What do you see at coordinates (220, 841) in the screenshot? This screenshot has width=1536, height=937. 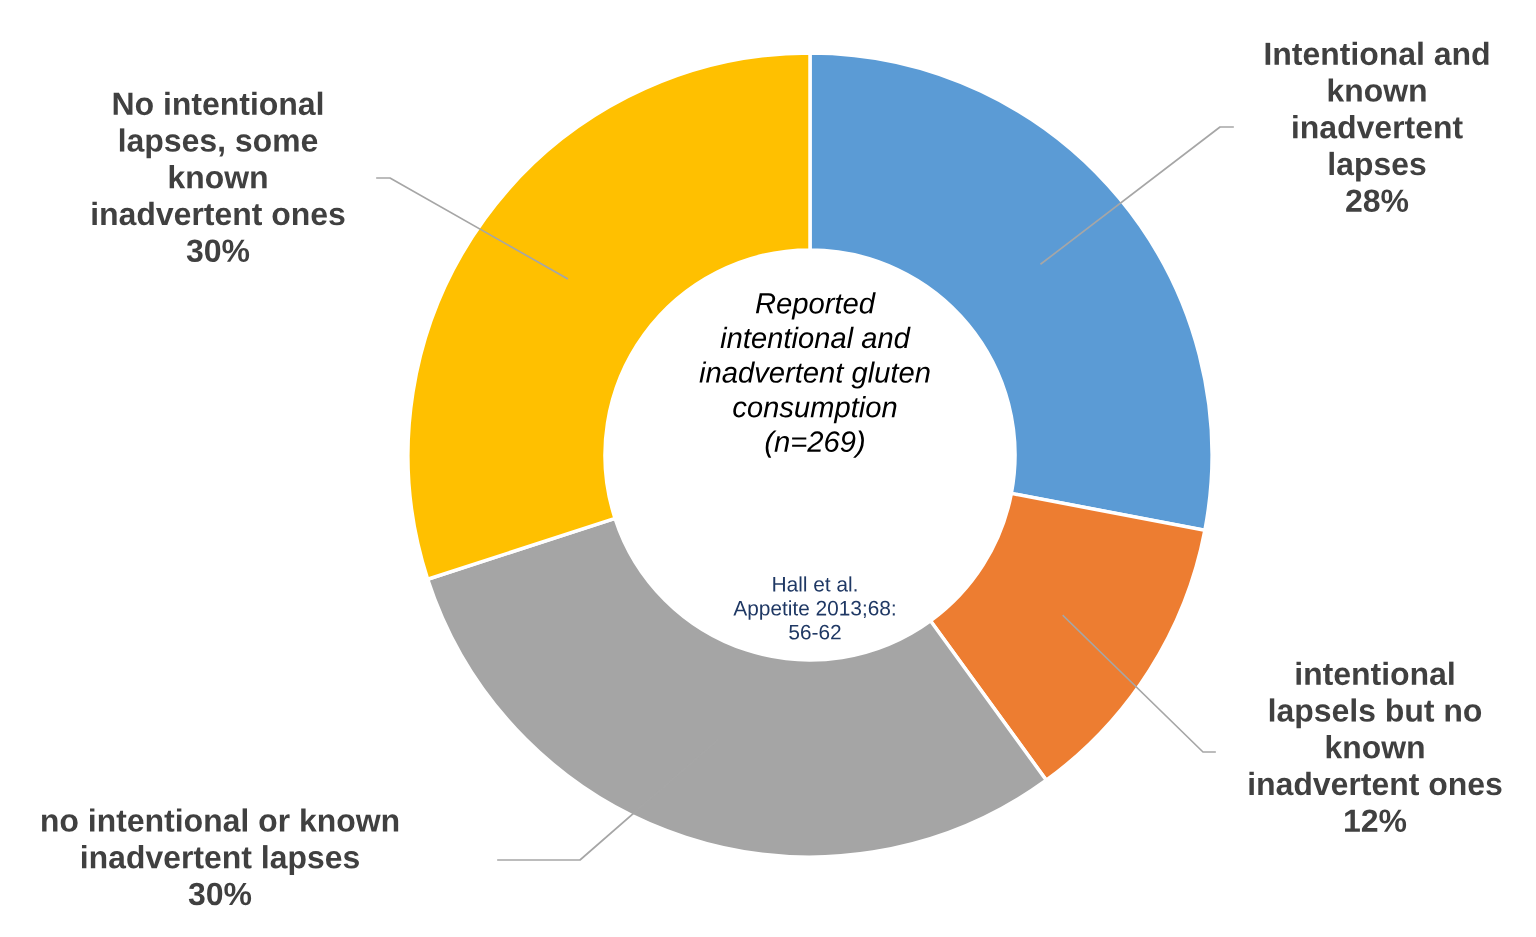 I see `slice-label: no intentional or known inadvertent lapses` at bounding box center [220, 841].